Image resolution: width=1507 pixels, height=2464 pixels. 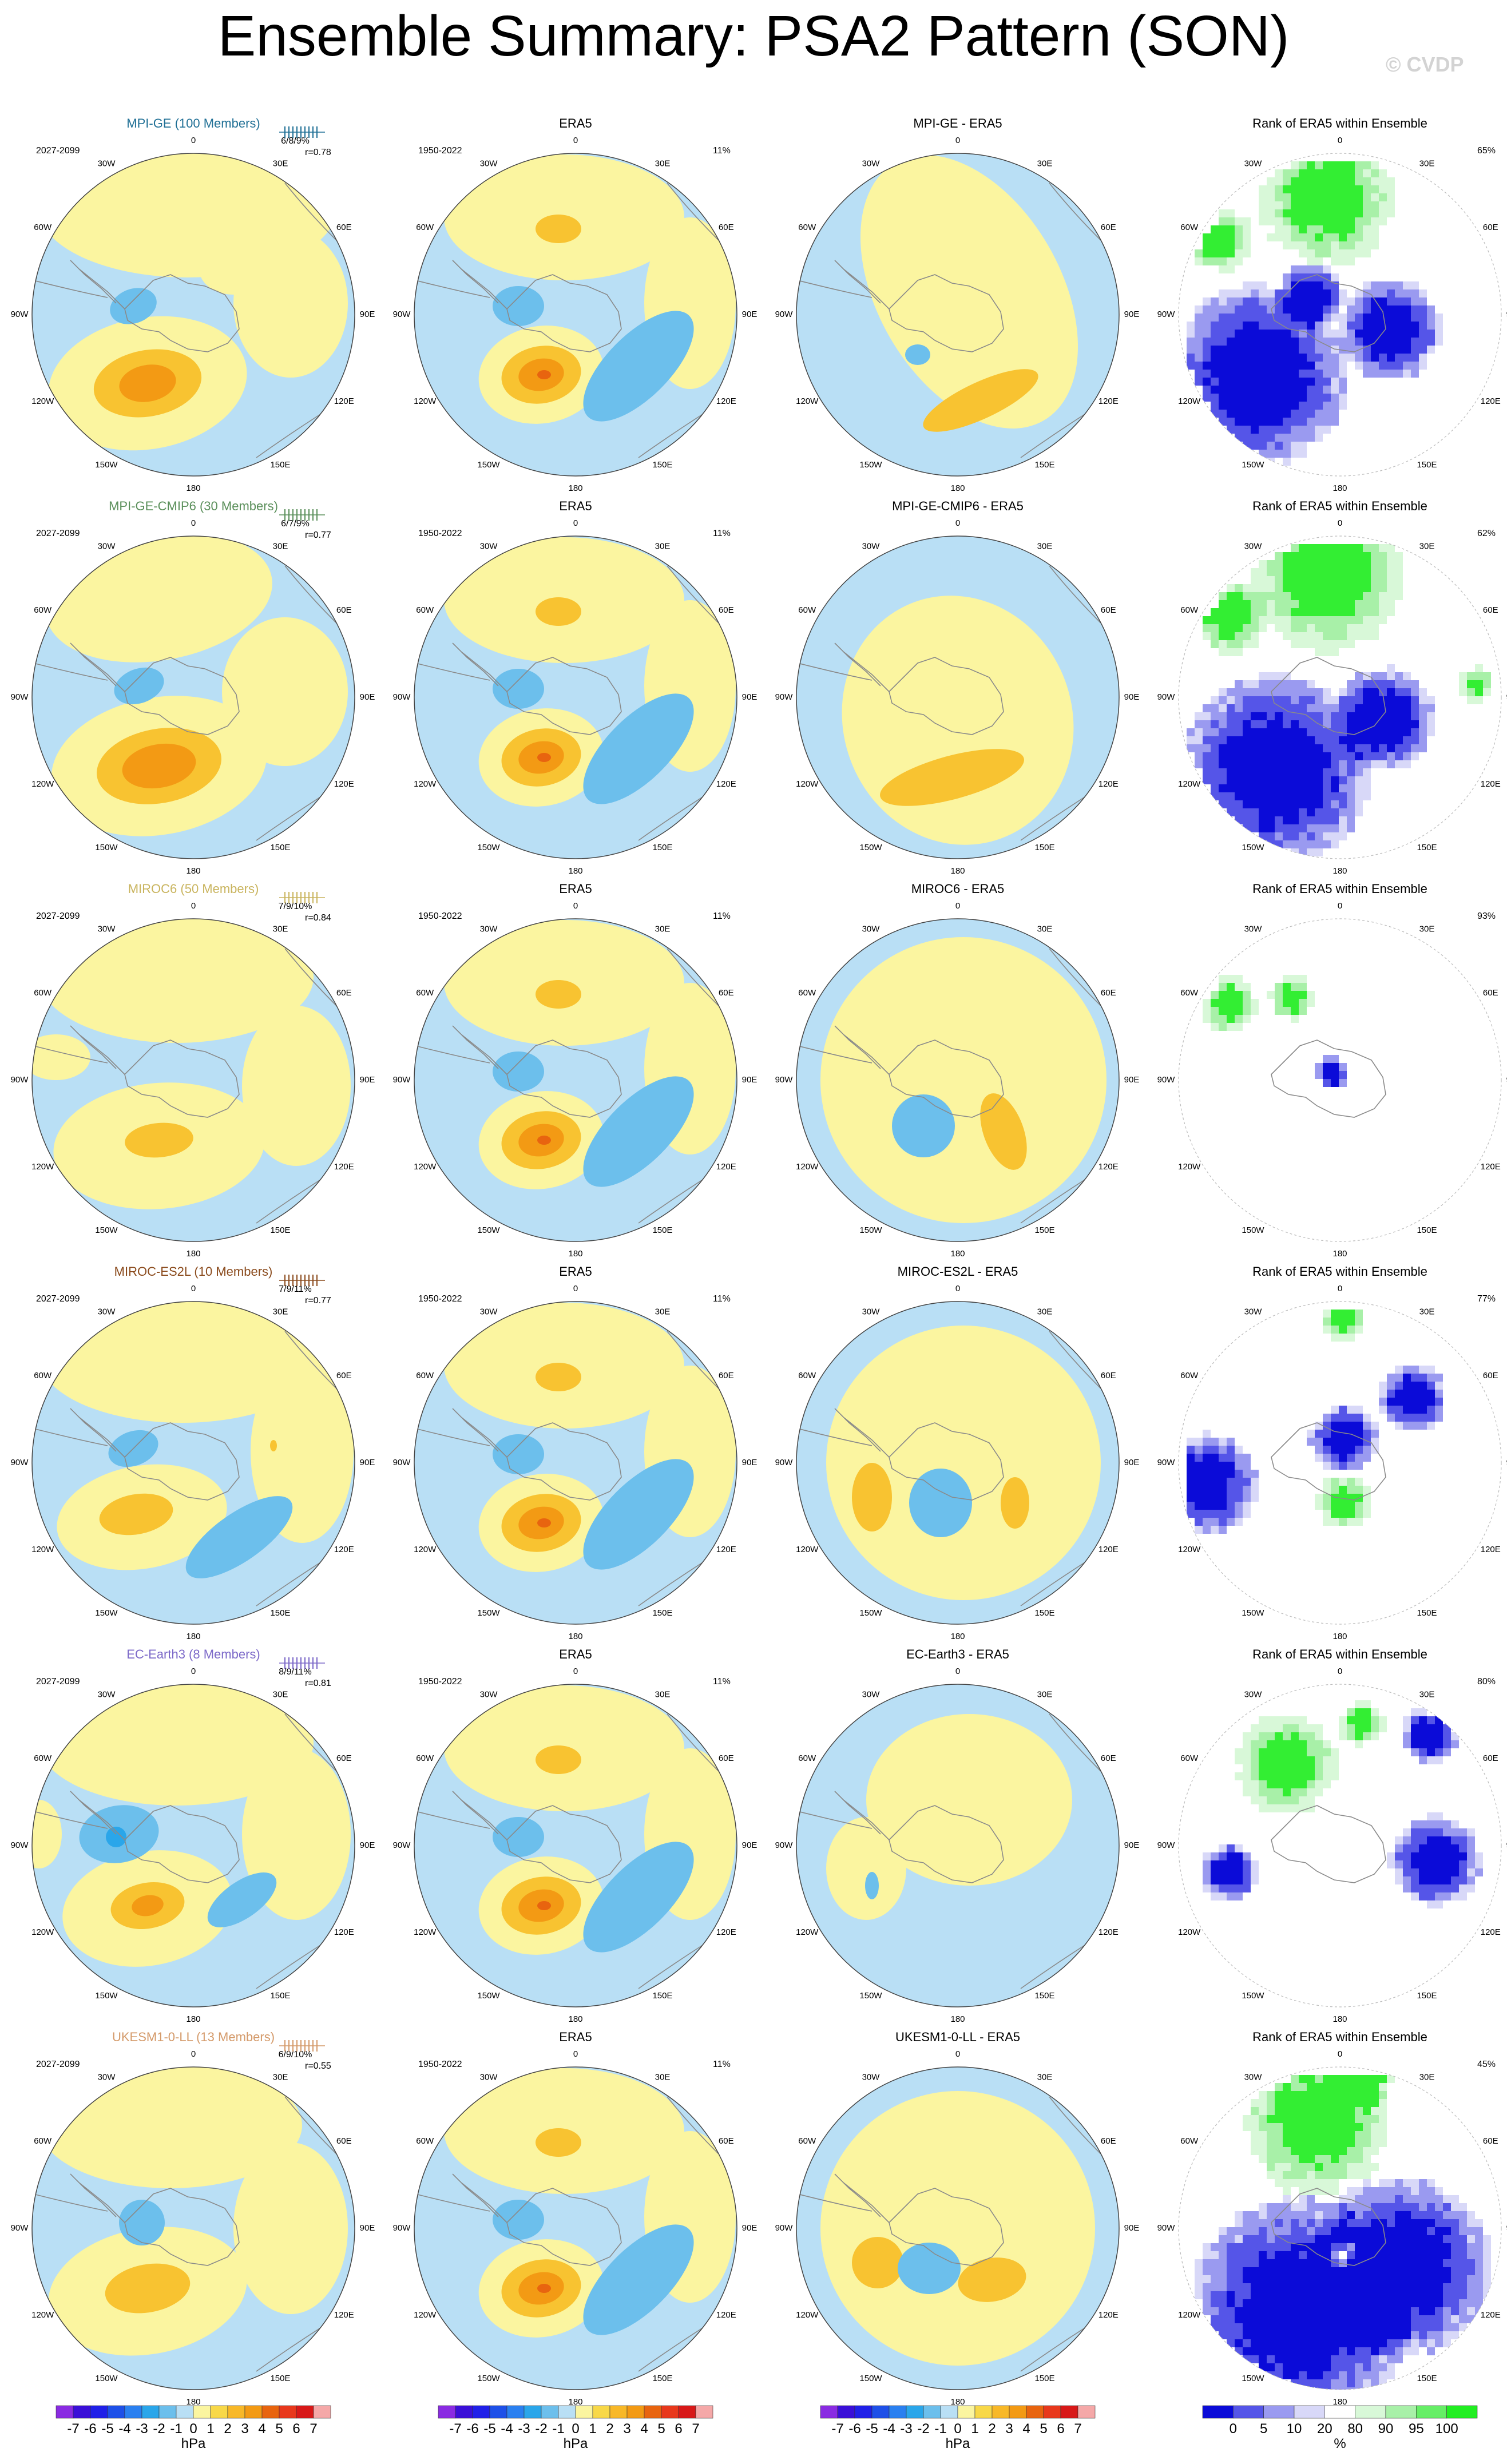 I want to click on colorbar-hpa-tick-0-7: 0, so click(x=193, y=2429).